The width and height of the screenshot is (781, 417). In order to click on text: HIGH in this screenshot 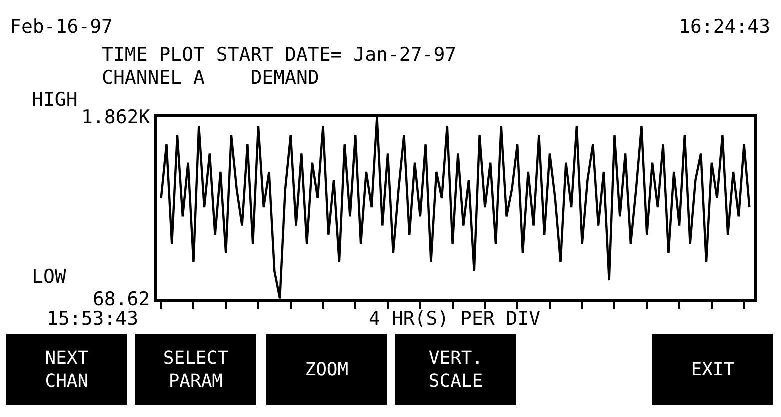, I will do `click(55, 100)`.